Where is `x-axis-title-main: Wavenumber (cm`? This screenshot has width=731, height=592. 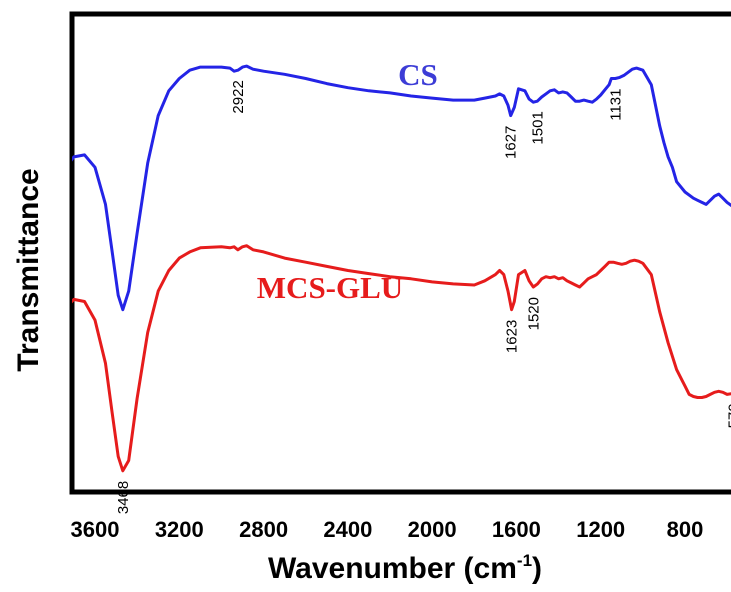 x-axis-title-main: Wavenumber (cm is located at coordinates (392, 568).